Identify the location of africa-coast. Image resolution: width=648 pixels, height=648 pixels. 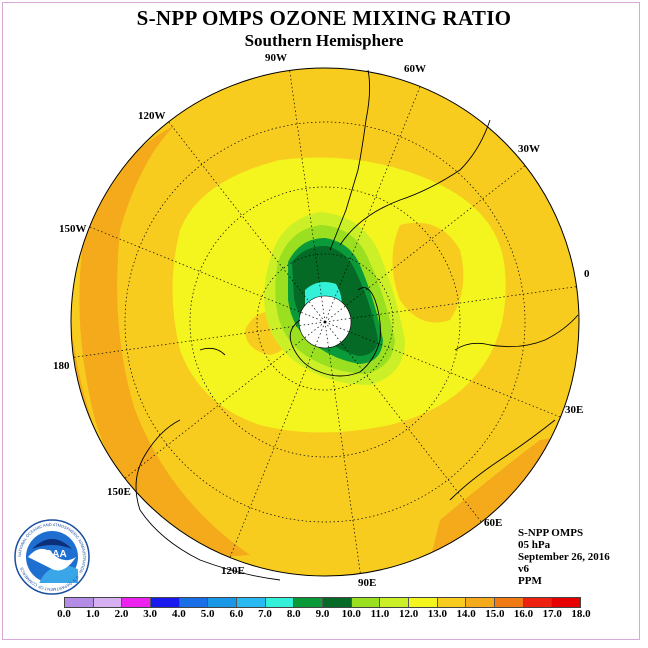
(516, 332).